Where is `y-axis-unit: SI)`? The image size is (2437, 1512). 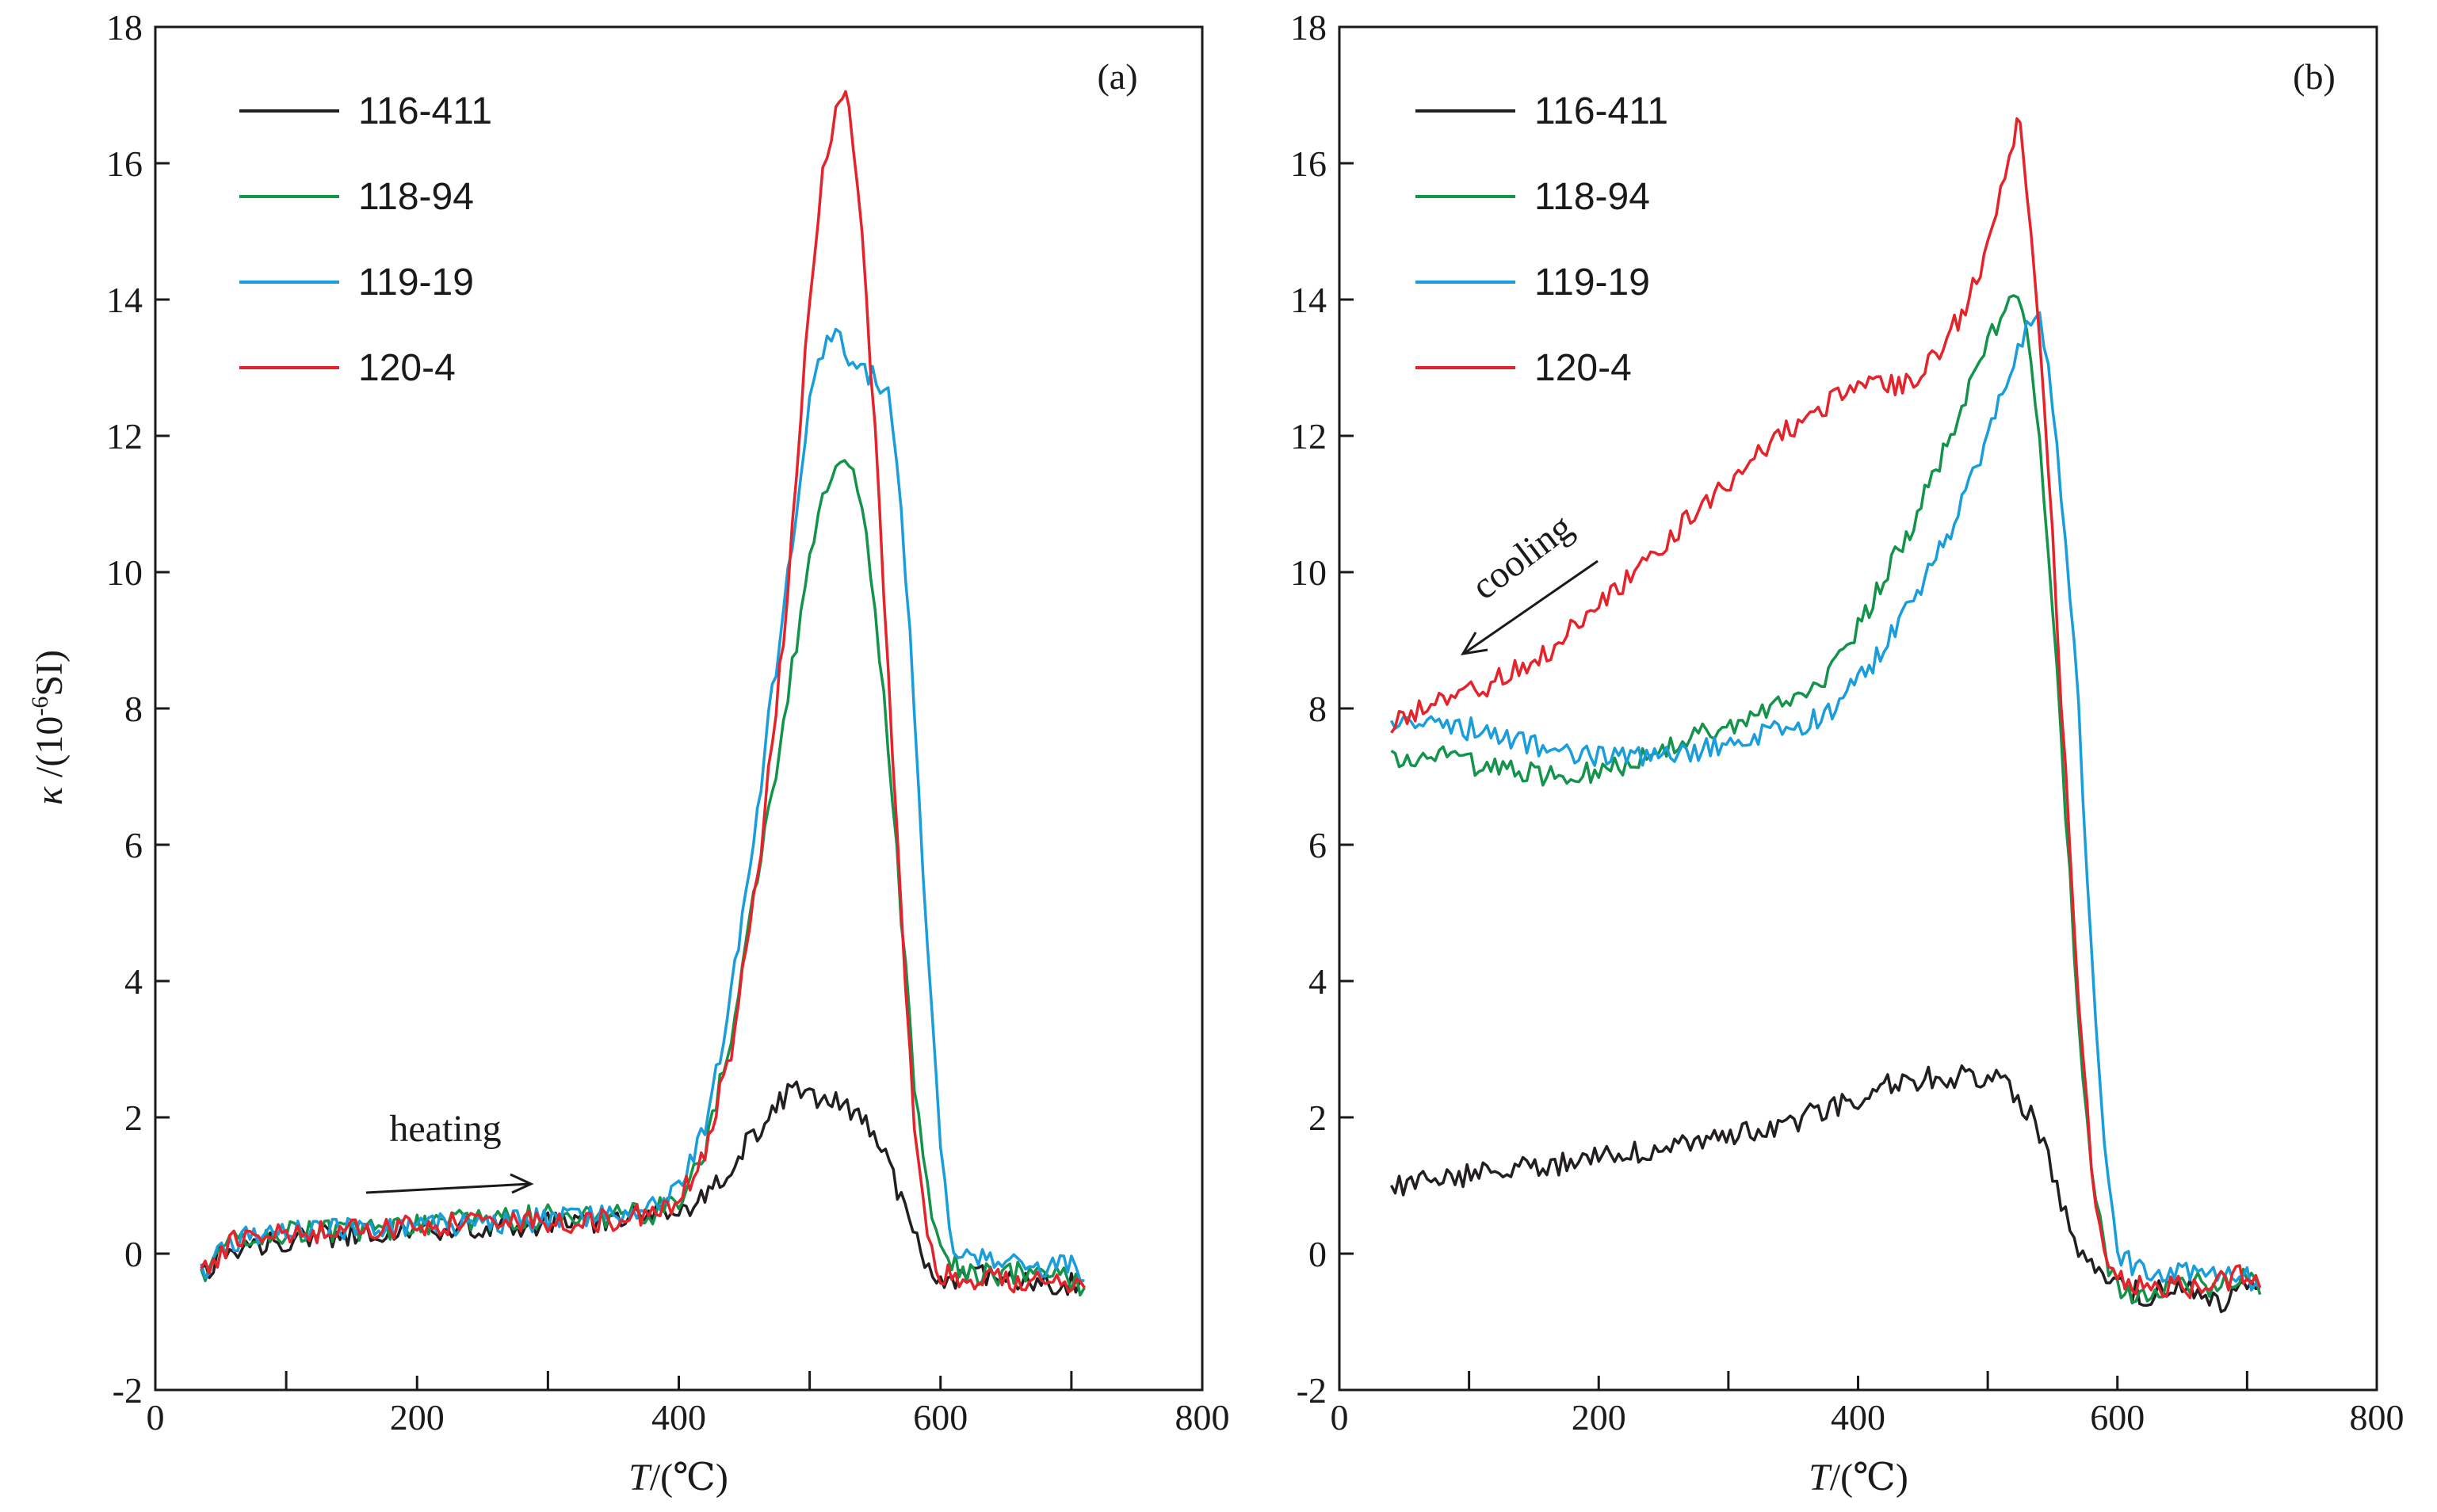 y-axis-unit: SI) is located at coordinates (50, 673).